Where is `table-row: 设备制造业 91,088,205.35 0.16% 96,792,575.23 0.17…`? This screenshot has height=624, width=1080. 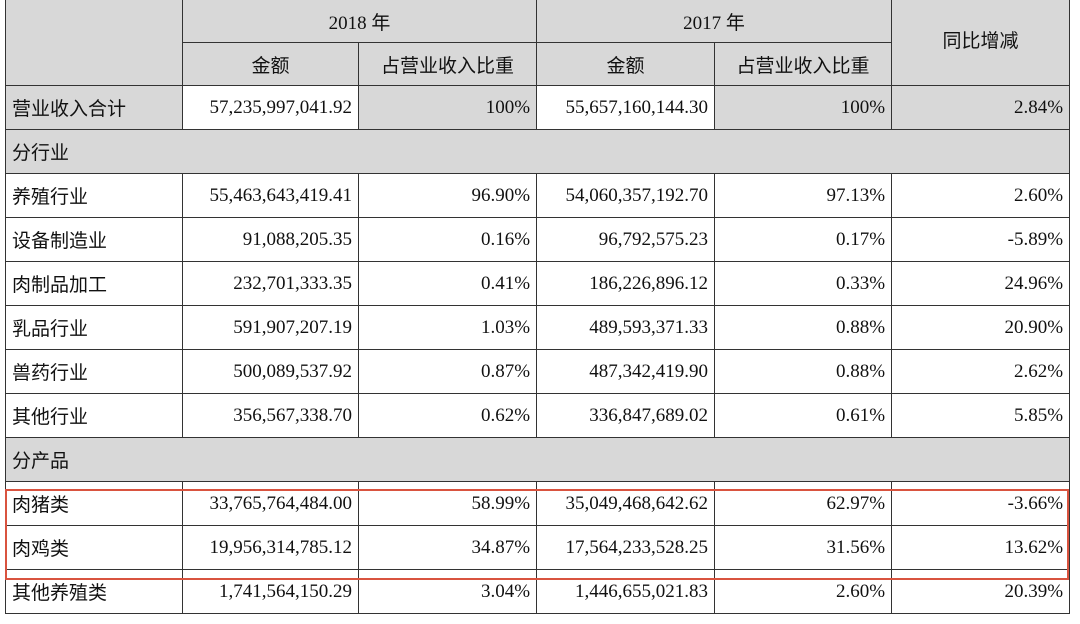 table-row: 设备制造业 91,088,205.35 0.16% 96,792,575.23 0.17… is located at coordinates (538, 239).